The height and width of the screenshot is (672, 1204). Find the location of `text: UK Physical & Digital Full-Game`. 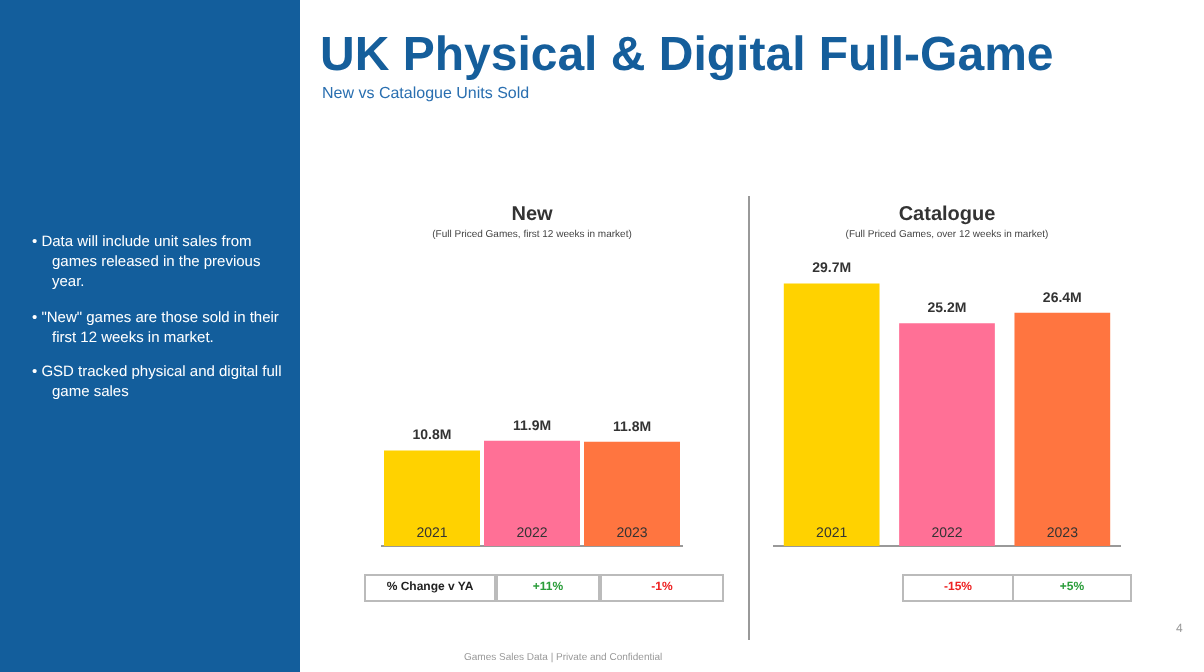

text: UK Physical & Digital Full-Game is located at coordinates (687, 56).